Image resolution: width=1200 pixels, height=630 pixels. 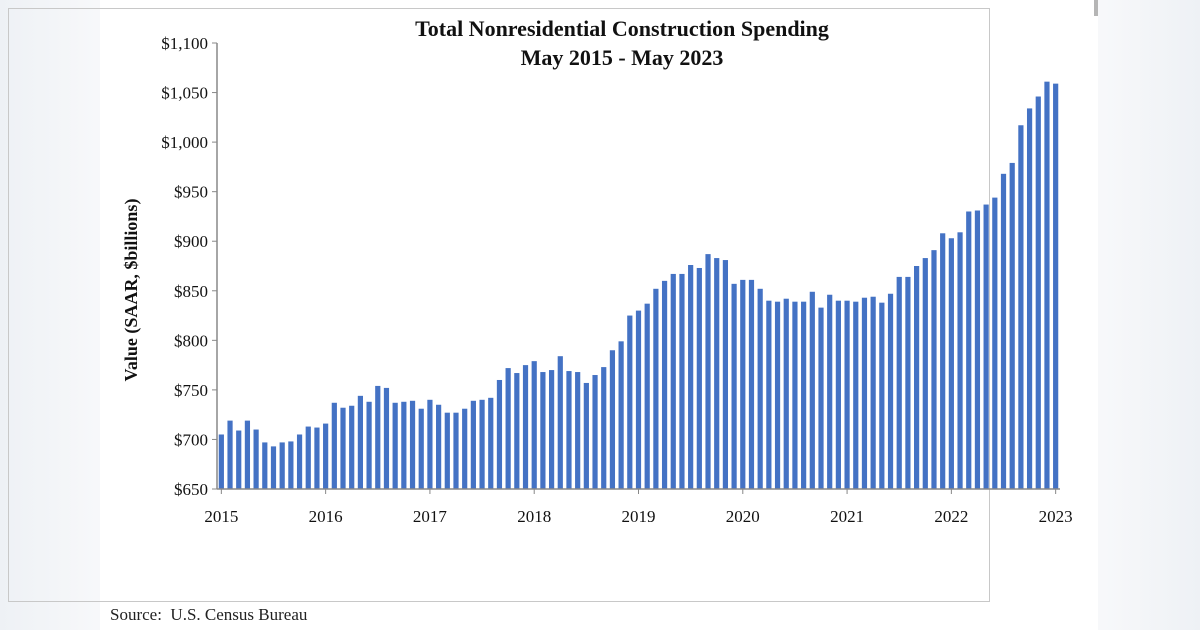 I want to click on y-tick-label: $900, so click(x=191, y=241).